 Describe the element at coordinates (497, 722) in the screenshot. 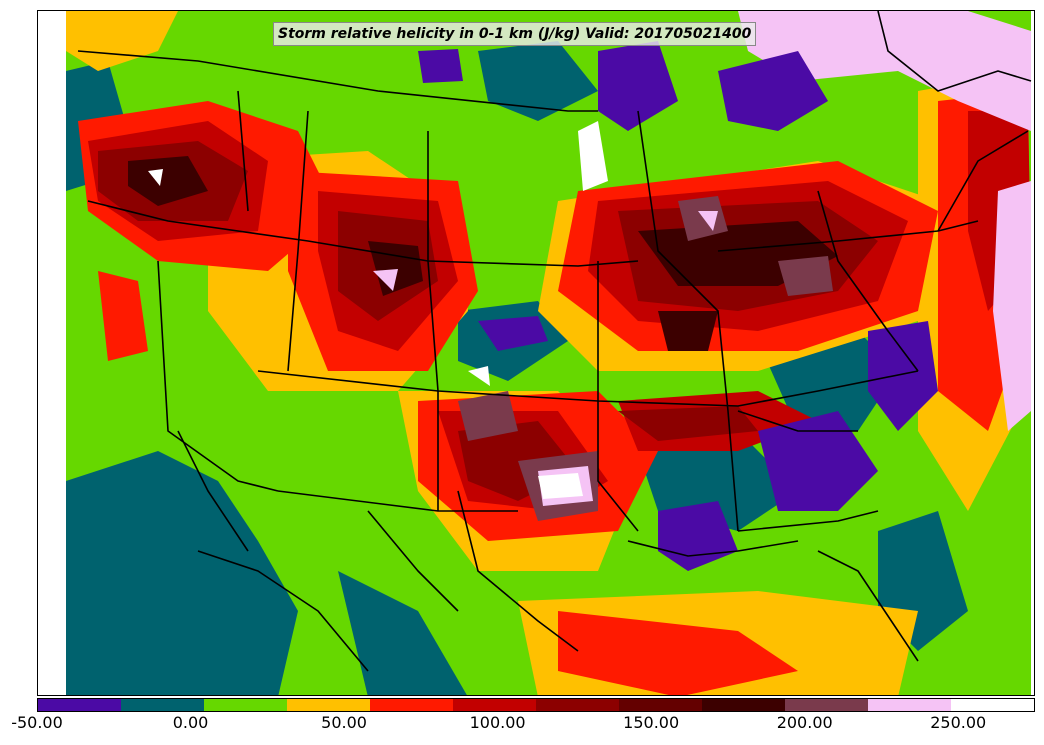

I see `colorbar-tick-label: 100.00` at that location.